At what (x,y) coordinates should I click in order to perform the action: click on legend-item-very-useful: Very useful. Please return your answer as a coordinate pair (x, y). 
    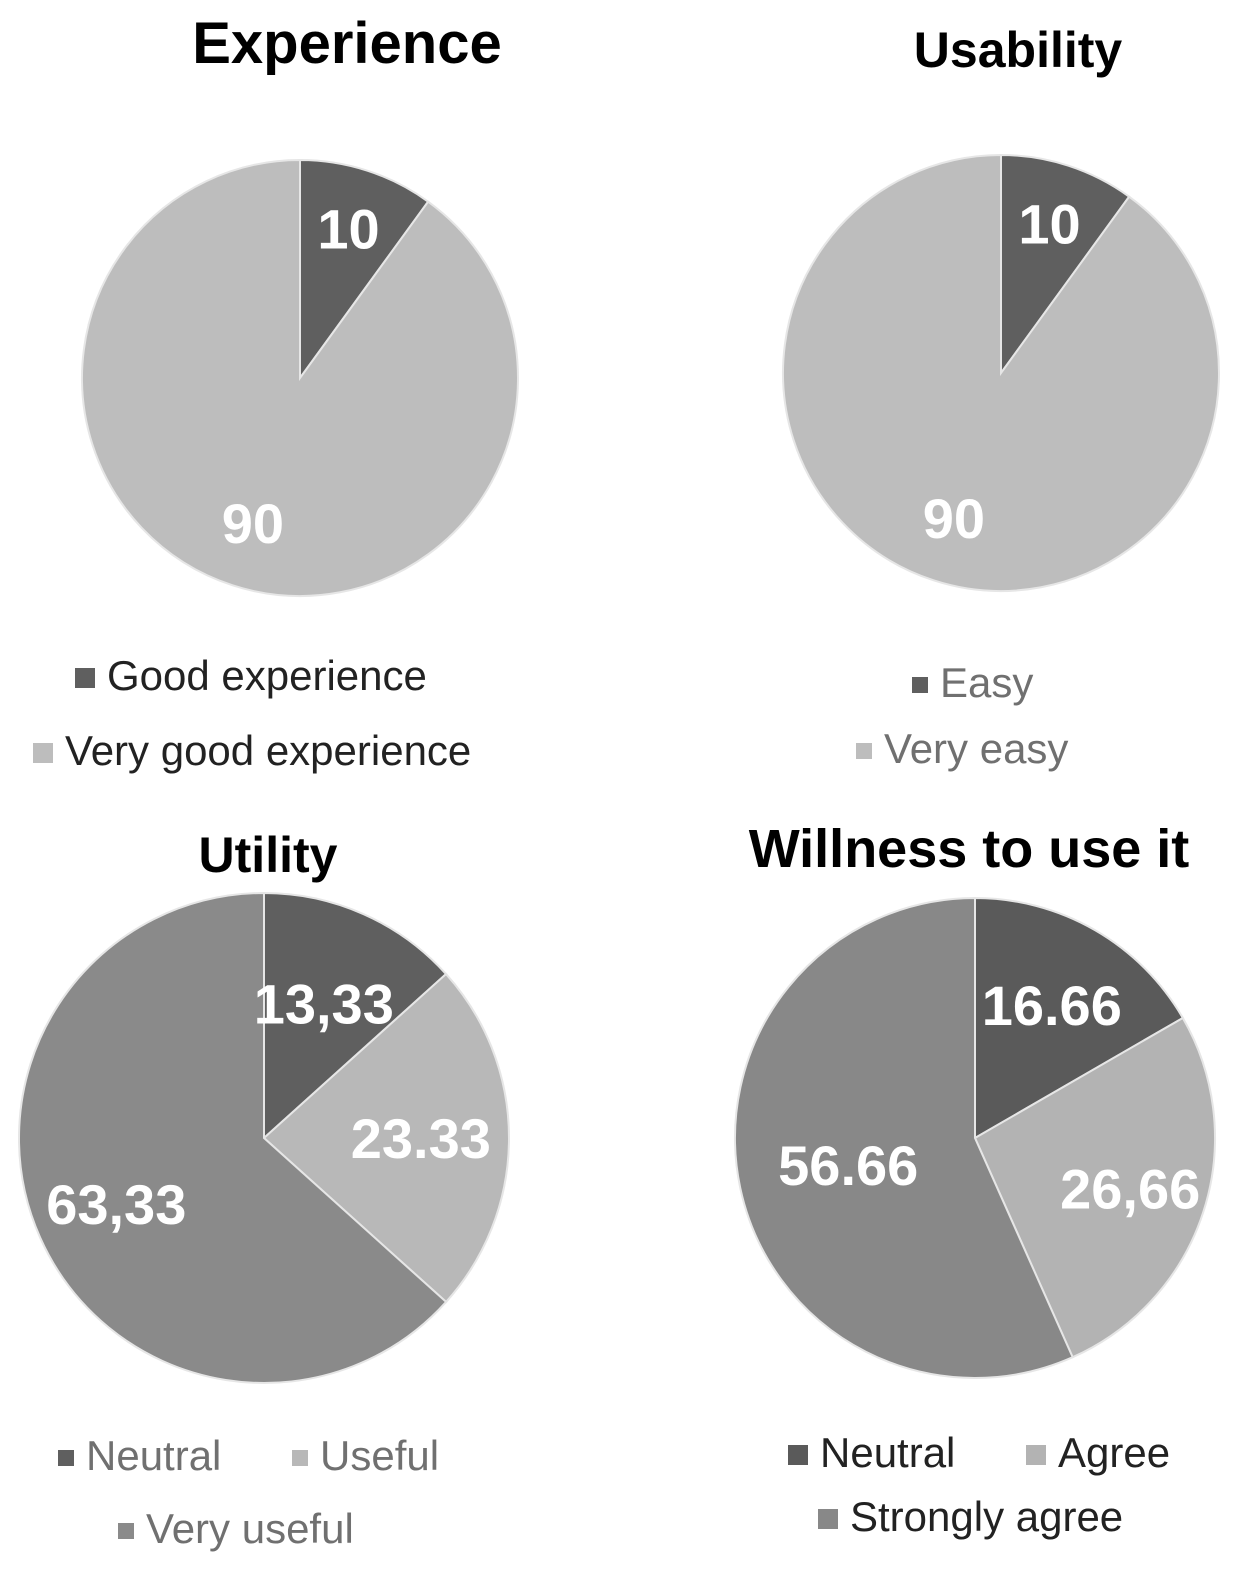
    Looking at the image, I should click on (236, 1528).